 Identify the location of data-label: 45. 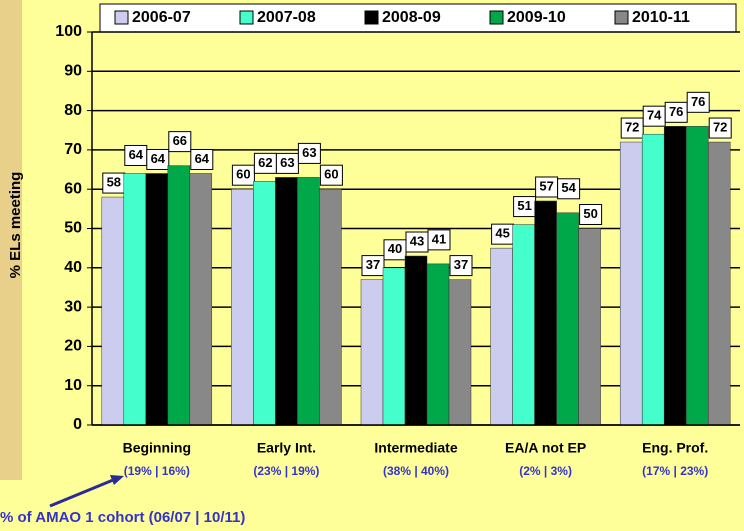
(502, 233).